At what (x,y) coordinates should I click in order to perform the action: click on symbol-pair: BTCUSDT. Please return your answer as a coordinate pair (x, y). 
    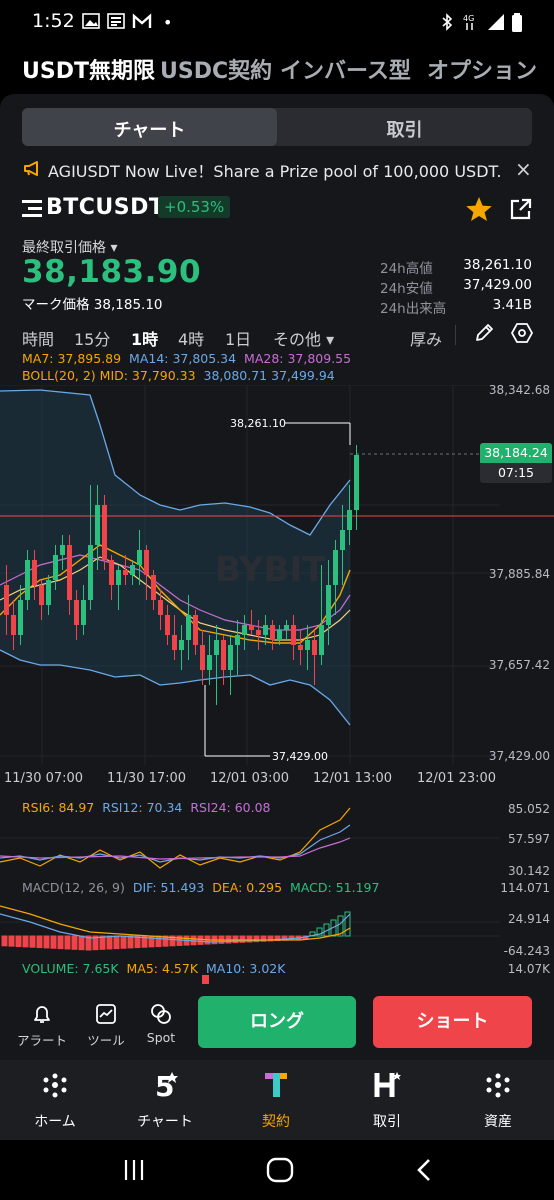
    Looking at the image, I should click on (105, 207).